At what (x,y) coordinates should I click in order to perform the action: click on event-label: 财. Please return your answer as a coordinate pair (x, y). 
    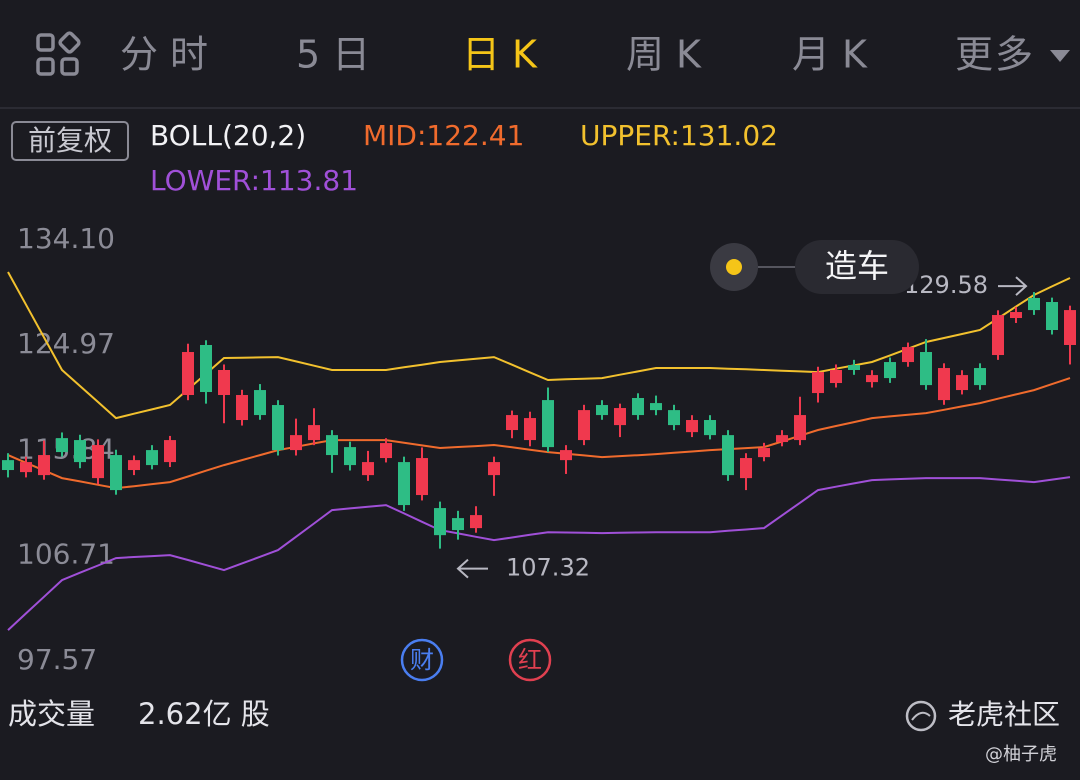
    Looking at the image, I should click on (422, 660).